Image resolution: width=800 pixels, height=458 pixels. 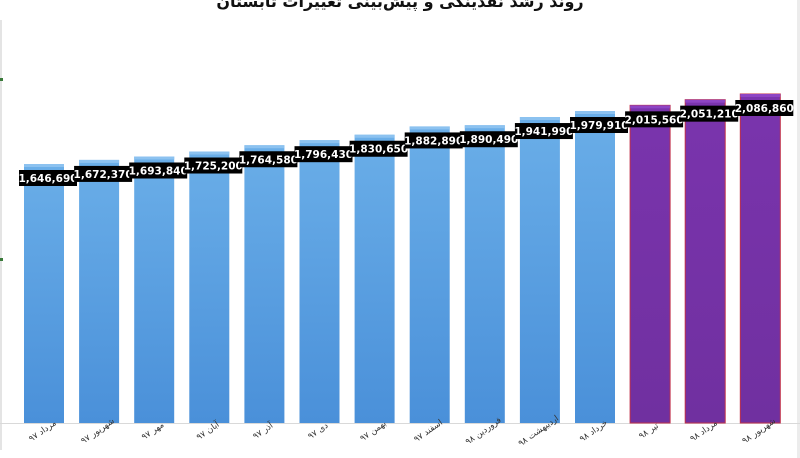 I want to click on data-label: 1,672,370, so click(x=103, y=175).